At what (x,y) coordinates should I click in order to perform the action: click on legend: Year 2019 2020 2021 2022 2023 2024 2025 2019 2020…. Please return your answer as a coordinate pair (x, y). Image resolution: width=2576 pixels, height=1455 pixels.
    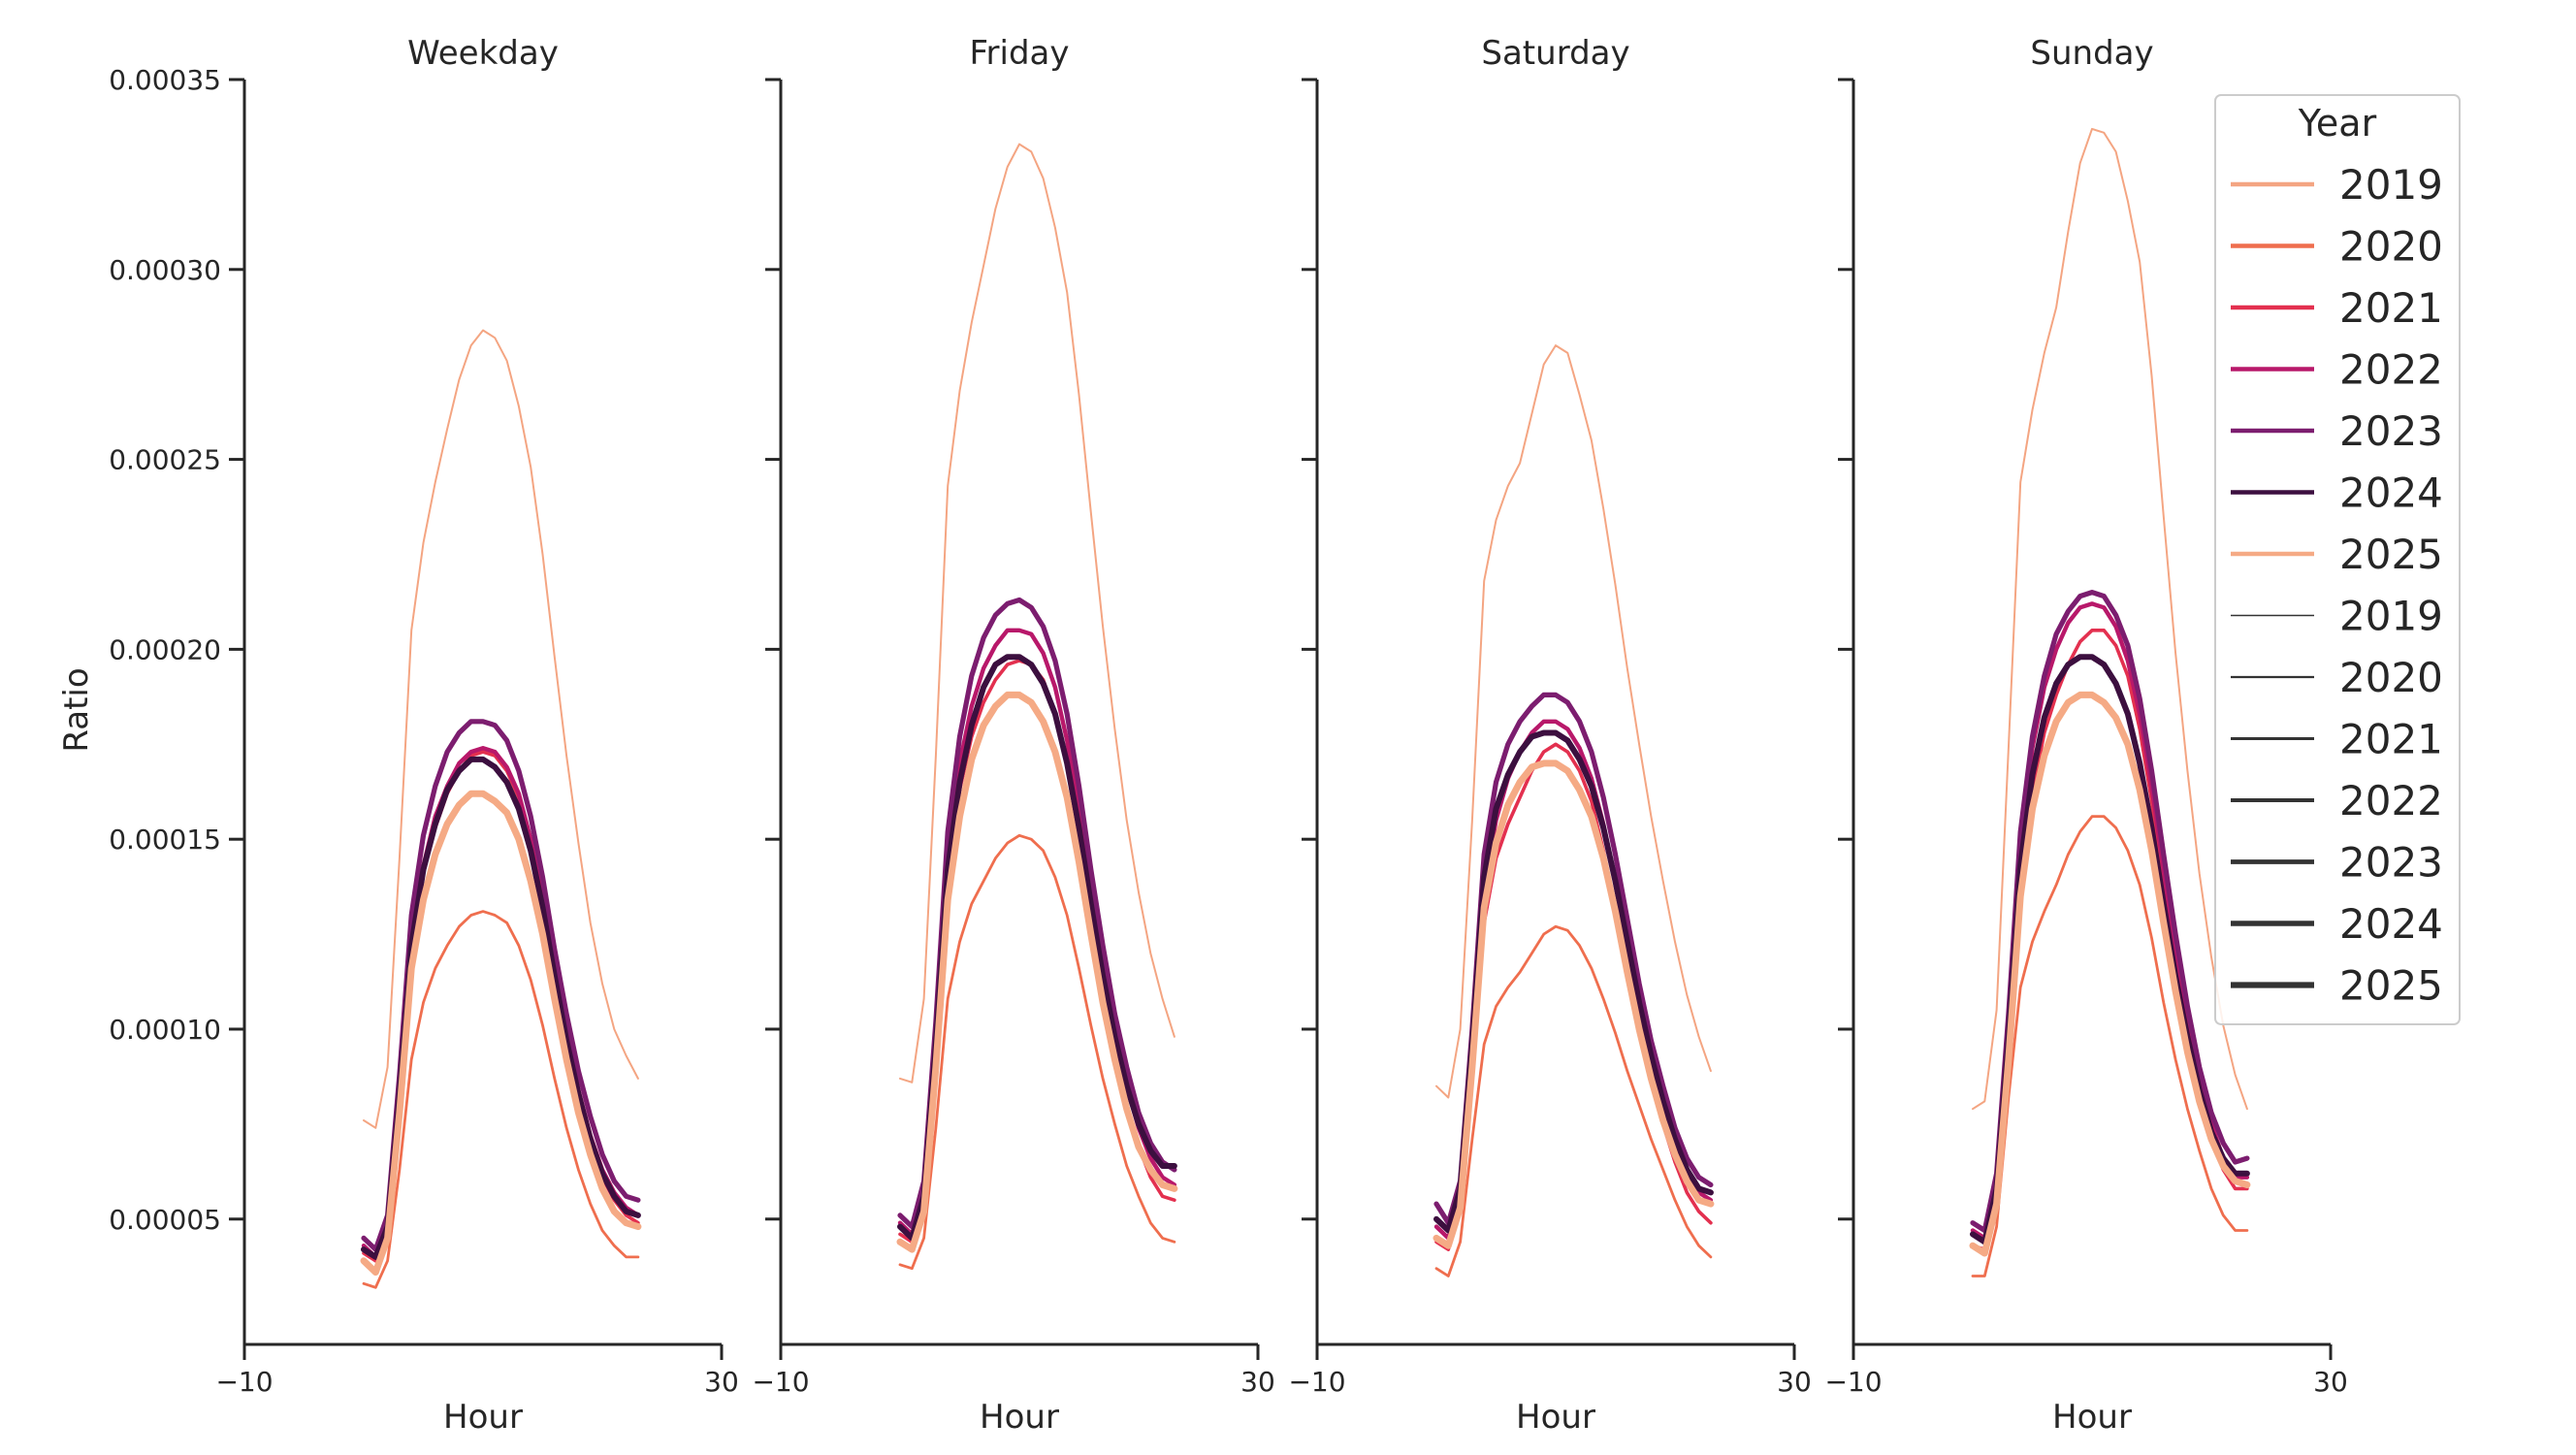
    Looking at the image, I should click on (2337, 559).